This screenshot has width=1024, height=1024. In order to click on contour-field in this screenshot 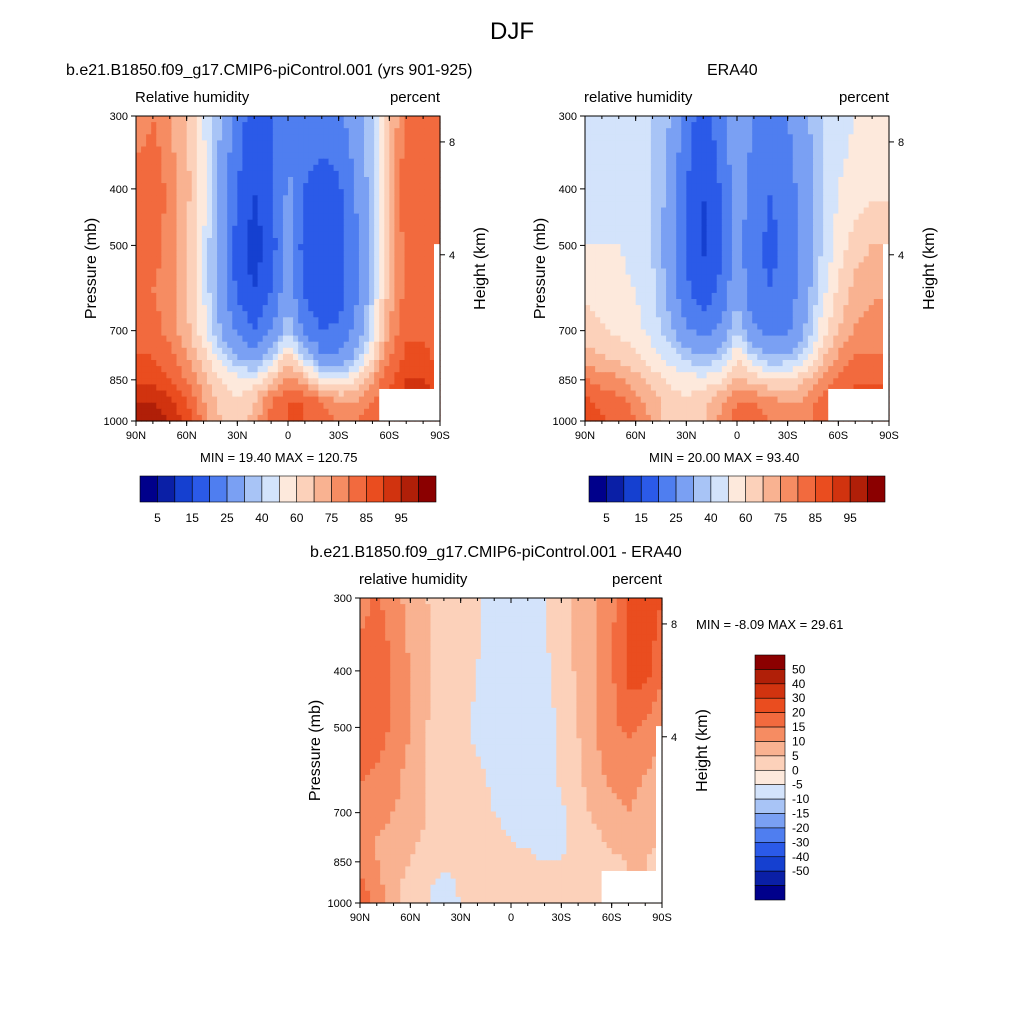, I will do `click(288, 269)`.